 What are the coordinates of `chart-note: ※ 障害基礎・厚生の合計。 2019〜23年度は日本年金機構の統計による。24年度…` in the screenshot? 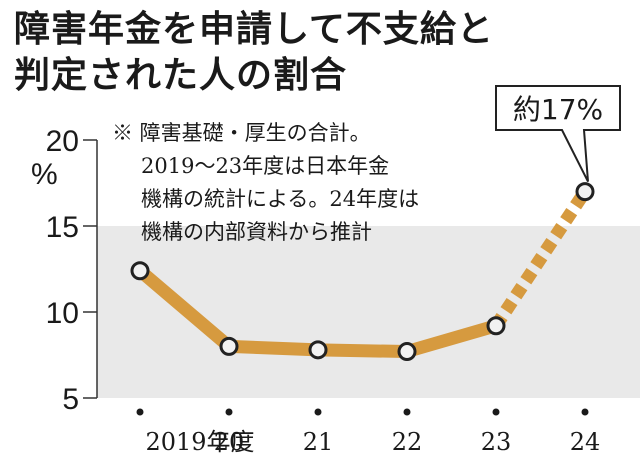 It's located at (265, 182).